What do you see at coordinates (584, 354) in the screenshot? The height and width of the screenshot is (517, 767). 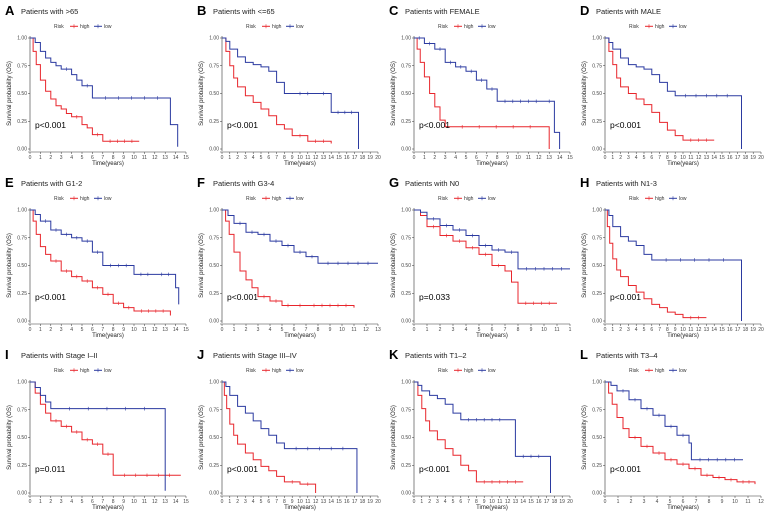 I see `panel-letter: L` at bounding box center [584, 354].